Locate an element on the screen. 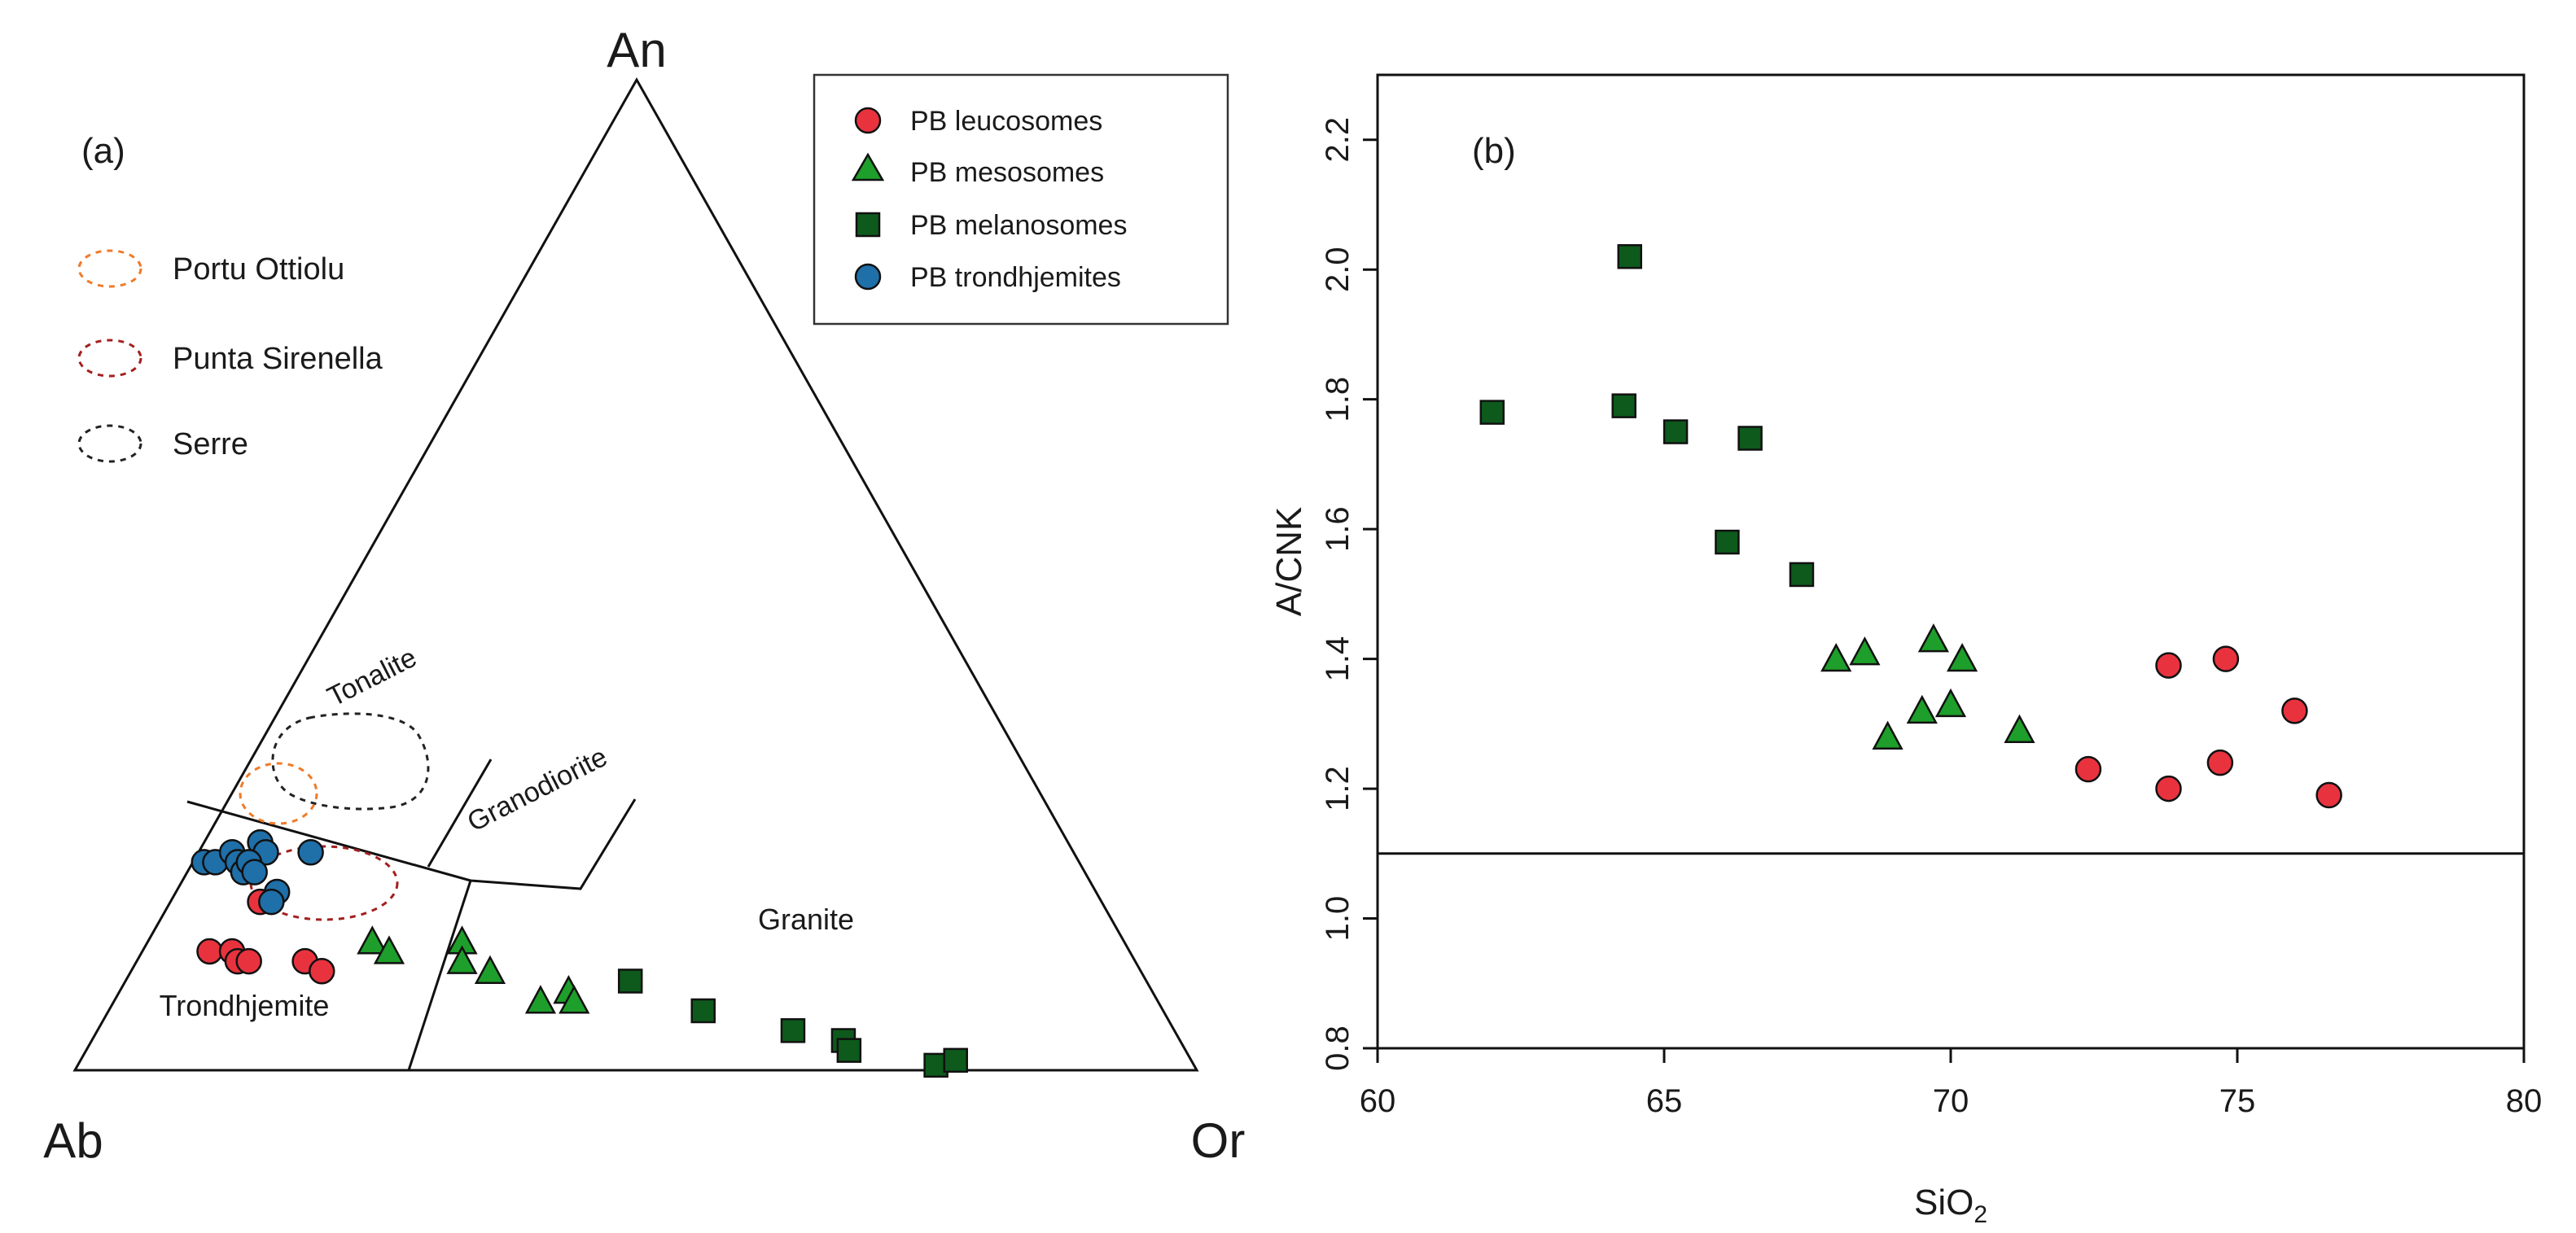  y-tick-label: 1.4 is located at coordinates (1338, 659).